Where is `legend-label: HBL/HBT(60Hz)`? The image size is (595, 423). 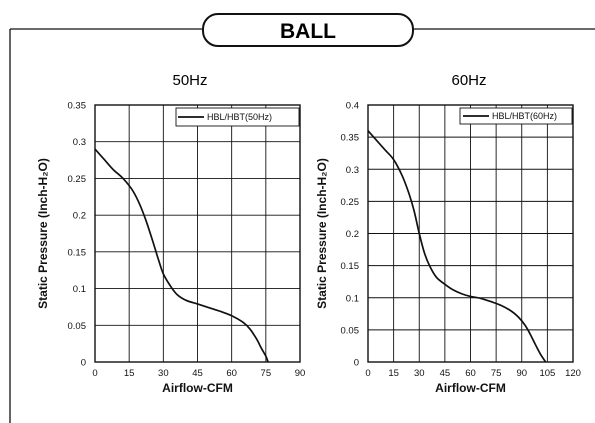 legend-label: HBL/HBT(60Hz) is located at coordinates (524, 116).